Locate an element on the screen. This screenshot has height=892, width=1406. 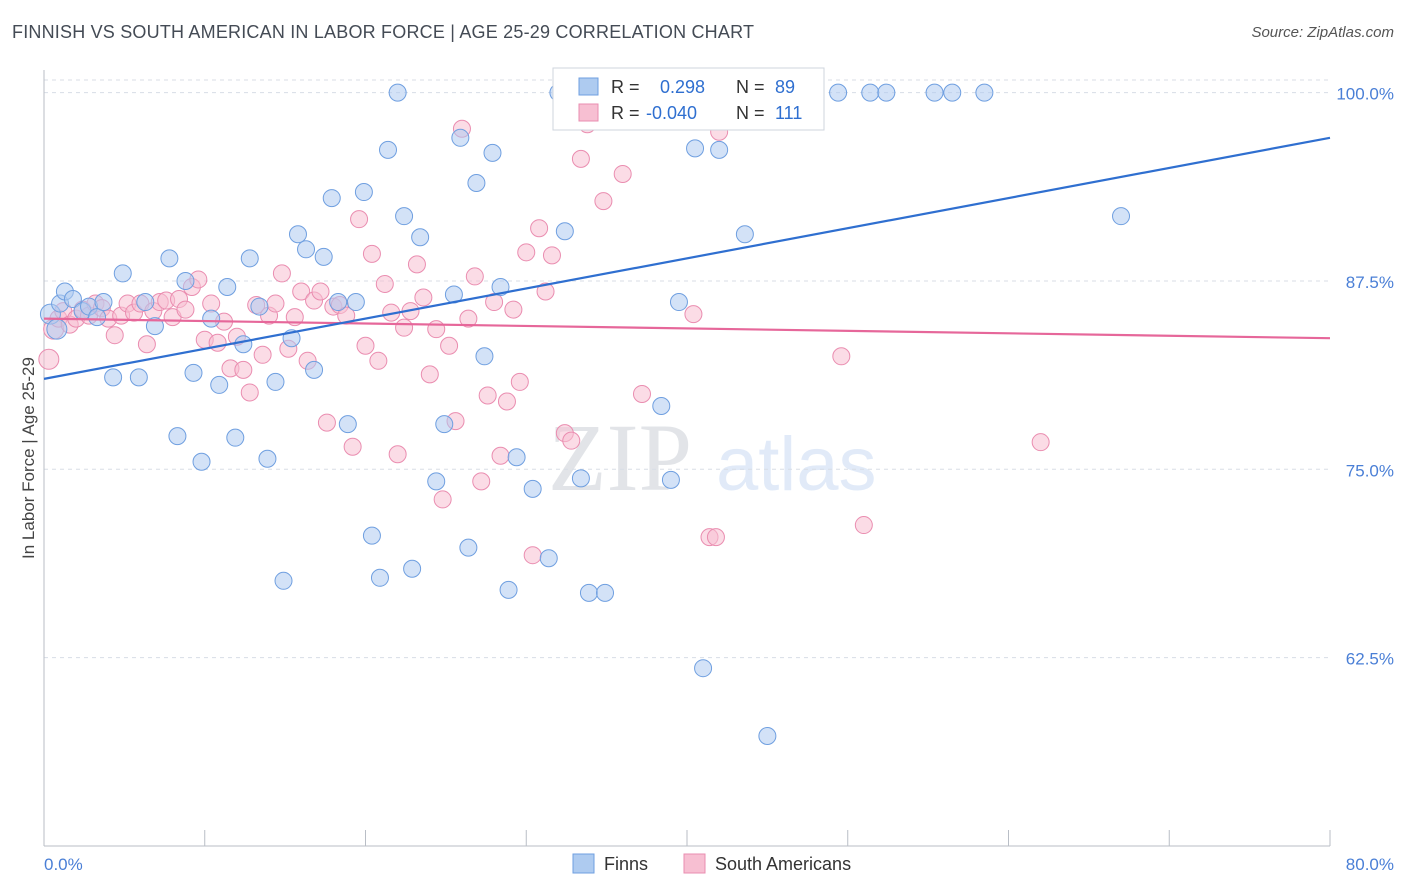
x-tick-label-max: 80.0% is located at coordinates (1370, 864).